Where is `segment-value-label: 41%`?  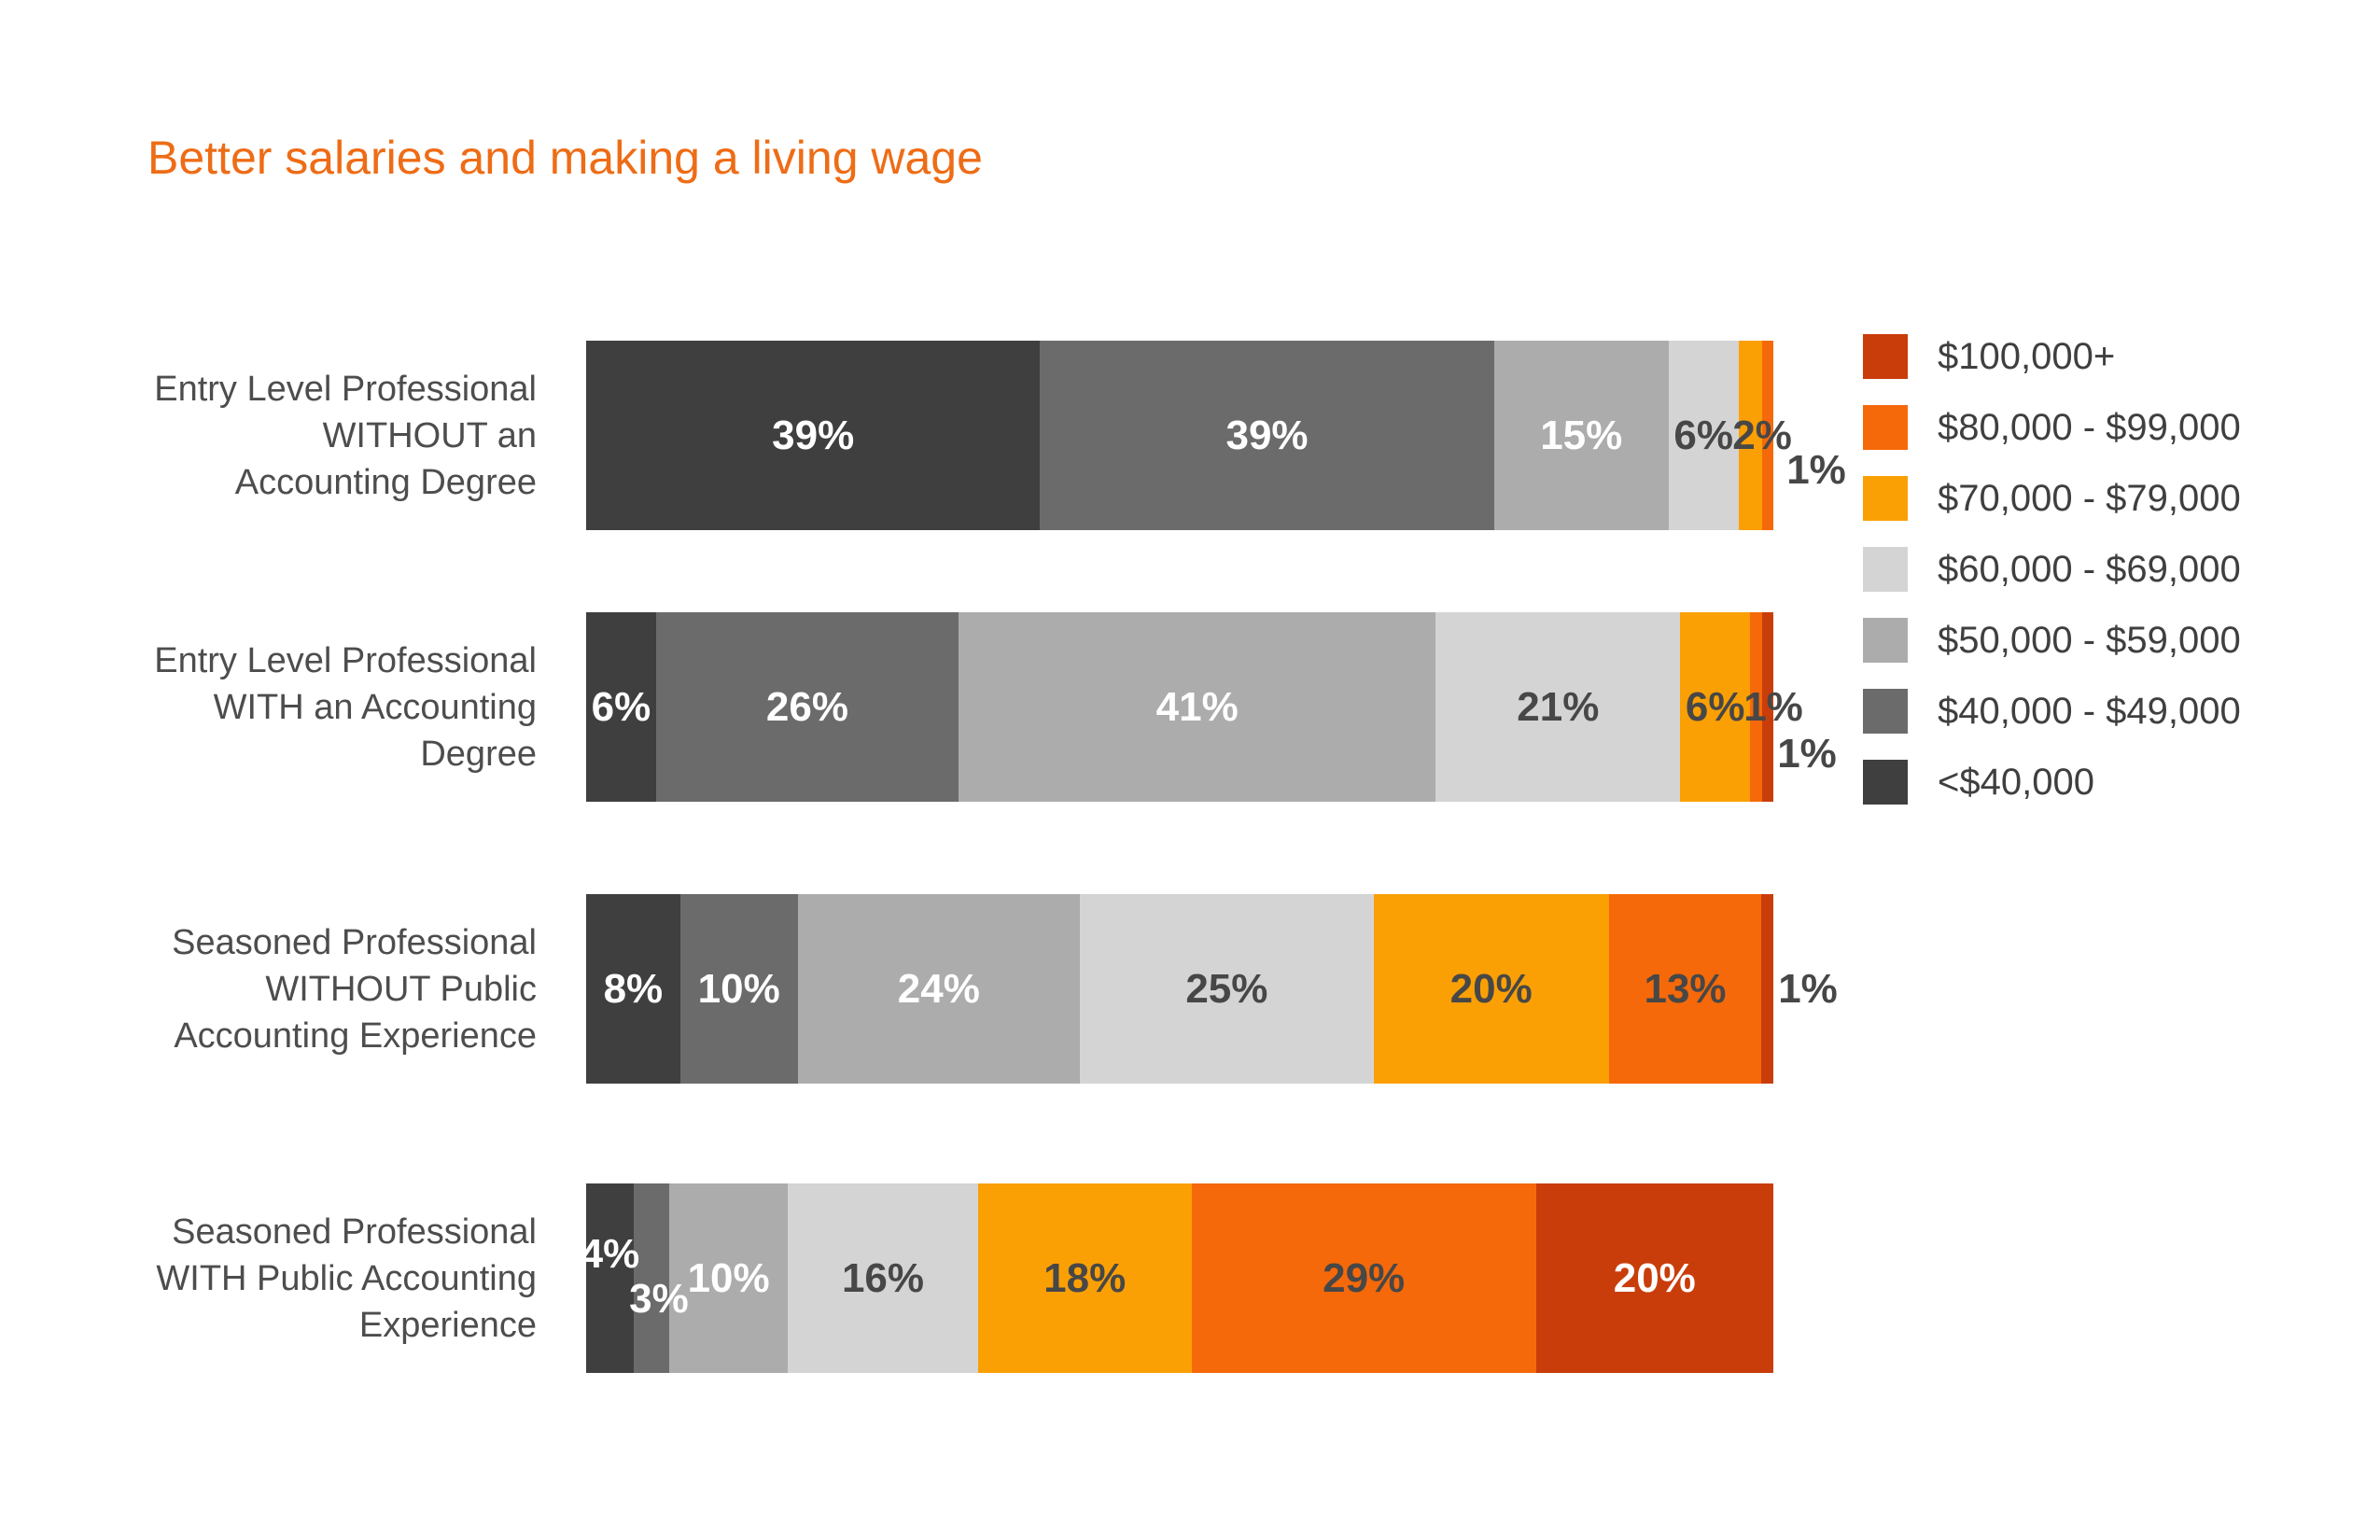
segment-value-label: 41% is located at coordinates (1197, 706).